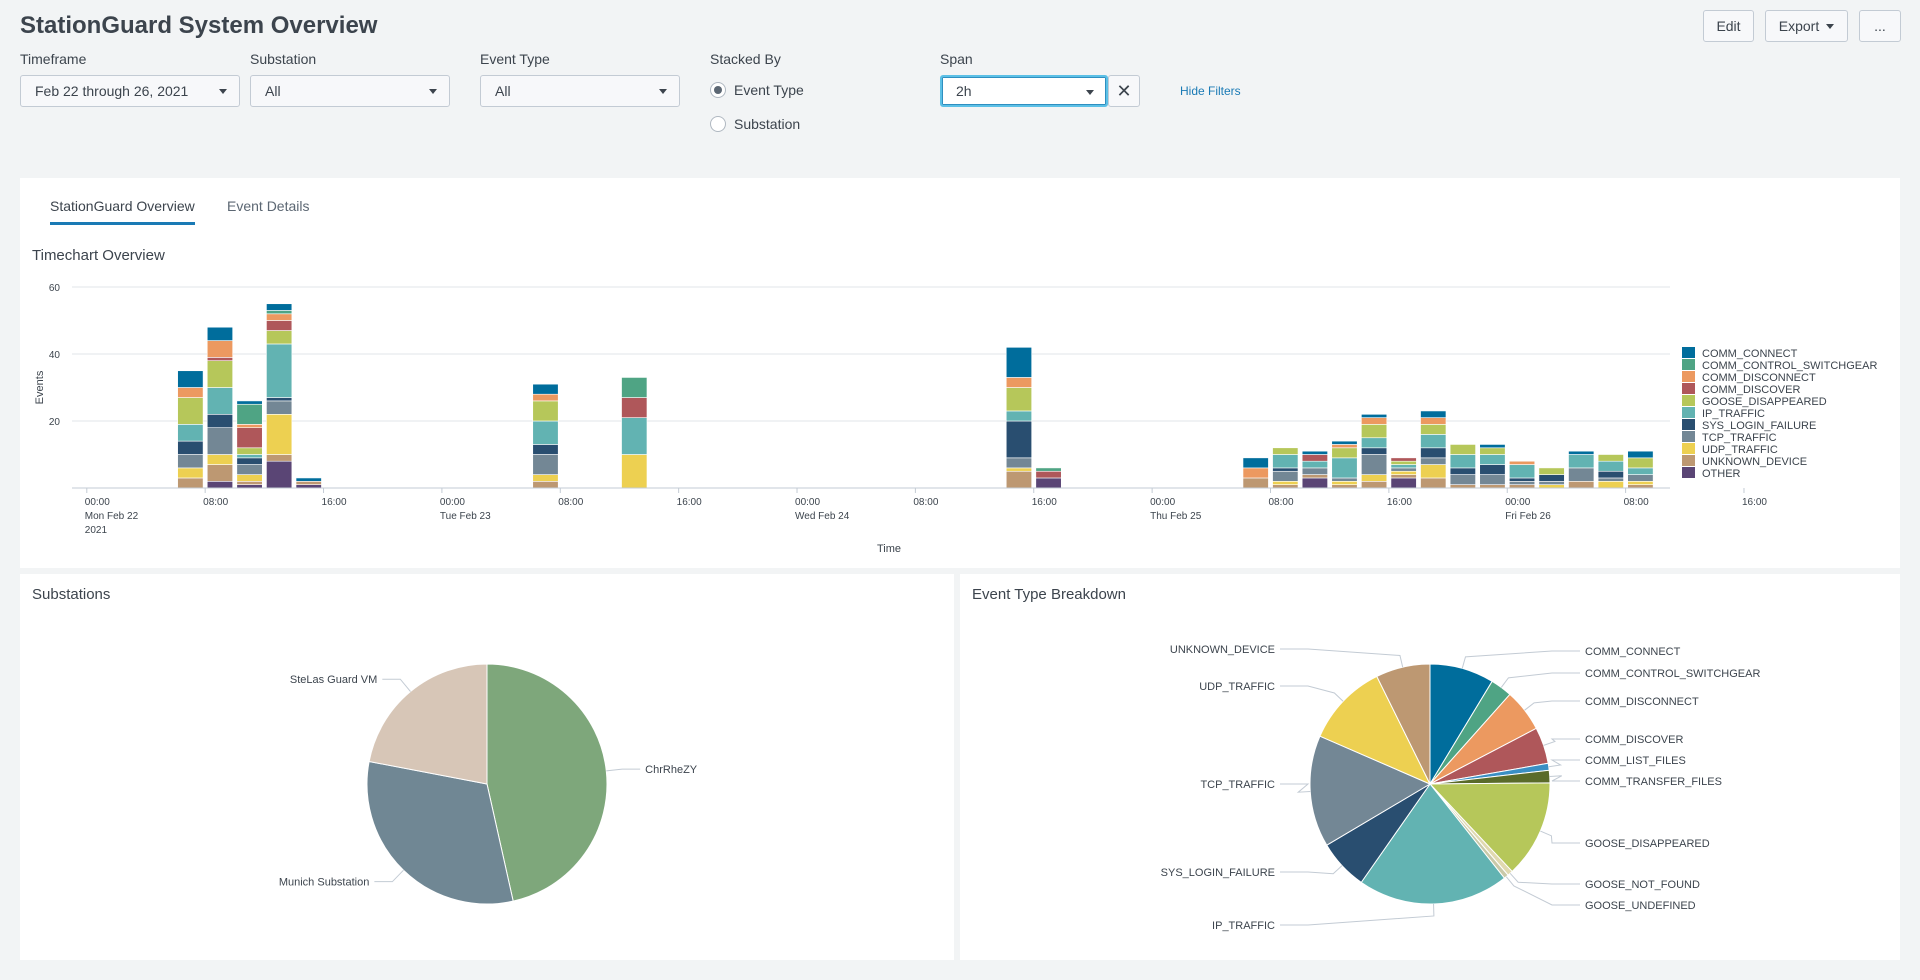 The height and width of the screenshot is (980, 1920). Describe the element at coordinates (718, 90) in the screenshot. I see `radio-selected-indicator` at that location.